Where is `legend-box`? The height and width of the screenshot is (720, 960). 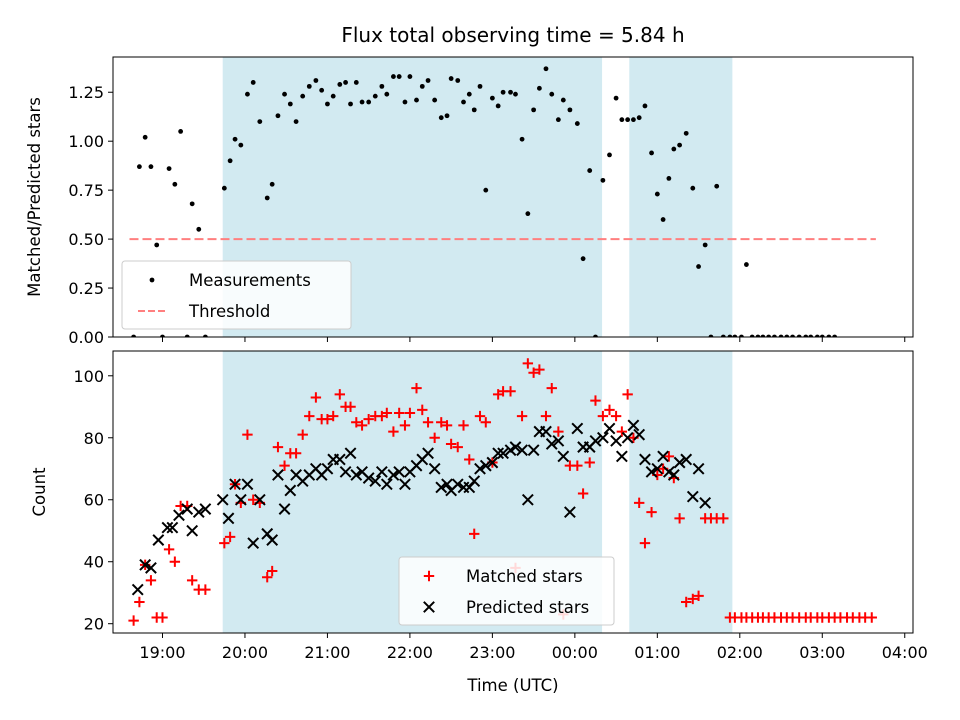 legend-box is located at coordinates (506, 591).